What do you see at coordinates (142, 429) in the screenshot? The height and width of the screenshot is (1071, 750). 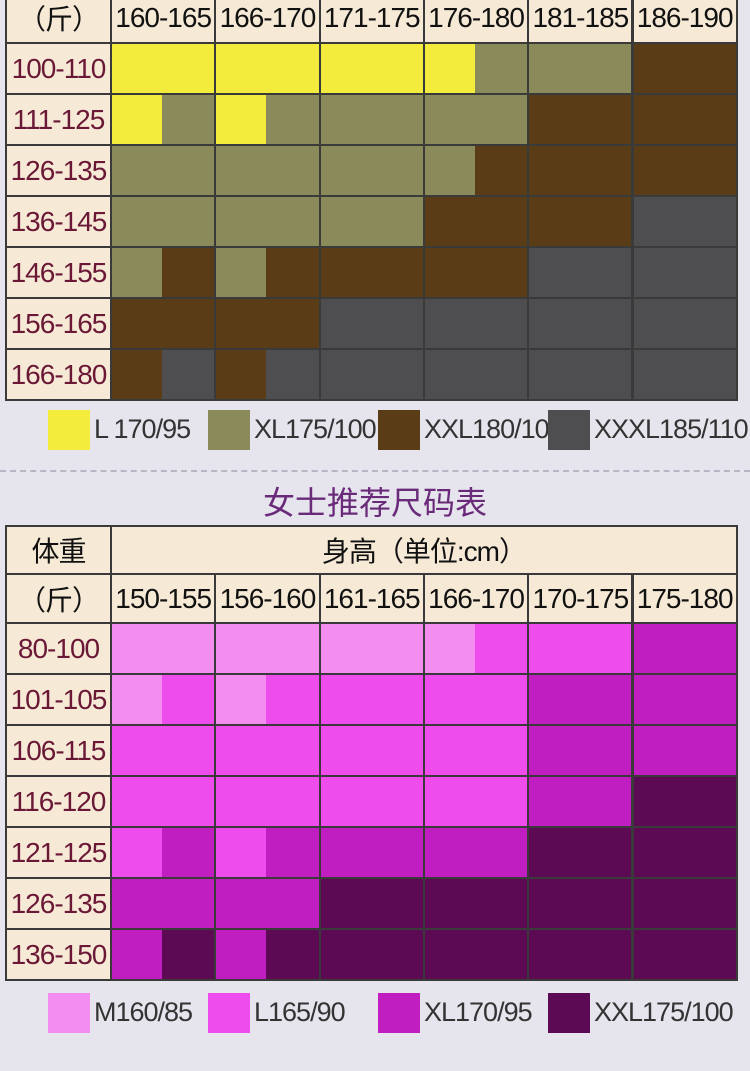 I see `legend-label: L 170/95` at bounding box center [142, 429].